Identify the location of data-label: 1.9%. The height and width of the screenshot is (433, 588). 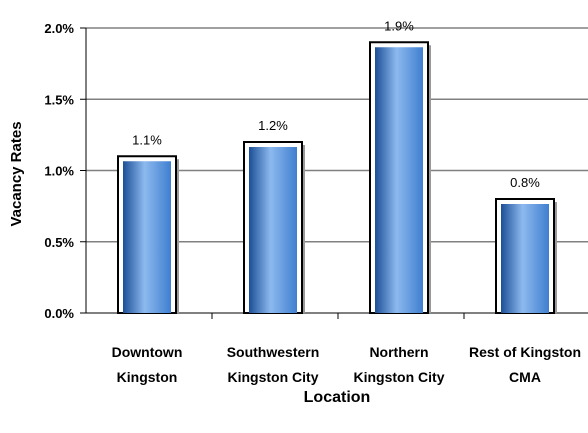
(399, 25).